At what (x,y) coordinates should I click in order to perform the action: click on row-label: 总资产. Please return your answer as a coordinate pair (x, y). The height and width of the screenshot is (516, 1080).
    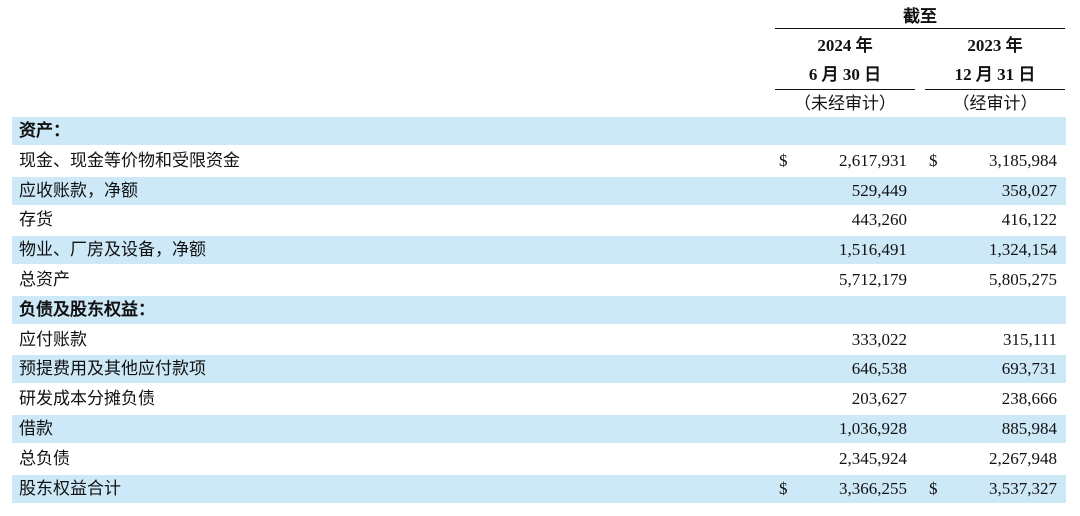
    Looking at the image, I should click on (44, 279).